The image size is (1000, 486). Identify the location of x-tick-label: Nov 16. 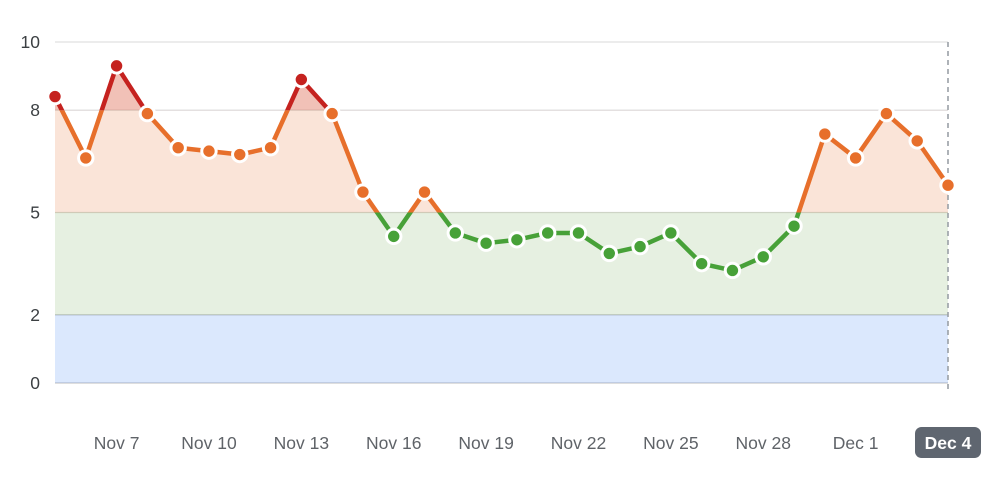
(393, 443).